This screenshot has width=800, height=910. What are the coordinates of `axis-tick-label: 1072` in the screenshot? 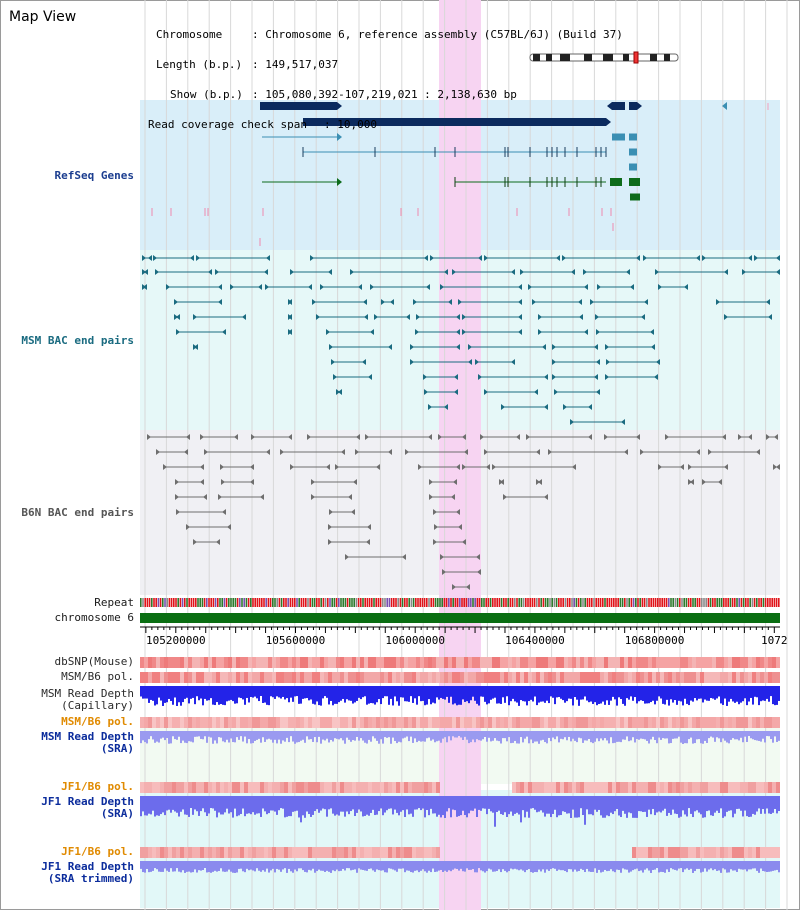 It's located at (774, 640).